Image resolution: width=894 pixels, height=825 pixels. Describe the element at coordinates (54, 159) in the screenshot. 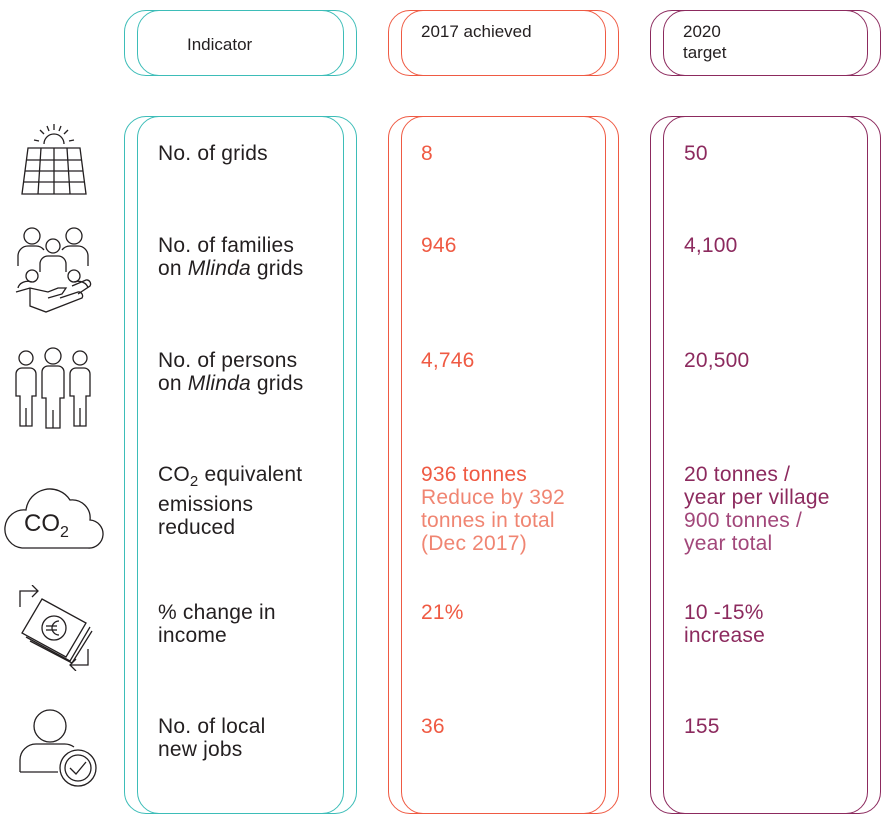

I see `solar-panel-icon` at that location.